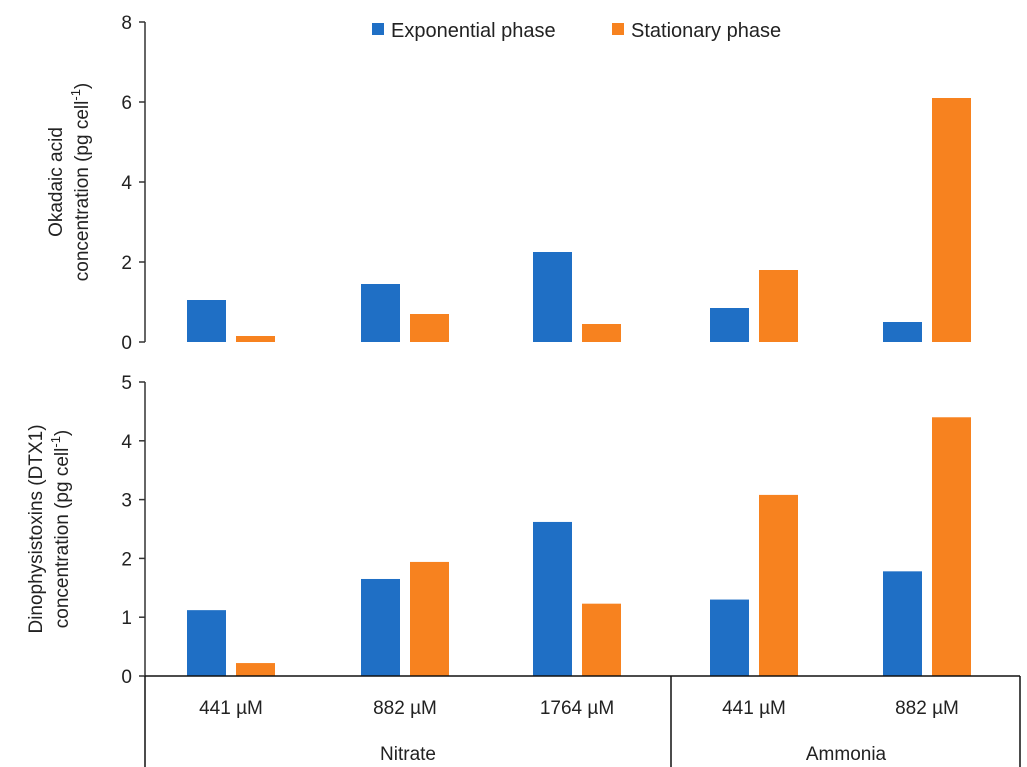  Describe the element at coordinates (576, 31) in the screenshot. I see `chart-legend: Exponential phase Stationary phase` at that location.